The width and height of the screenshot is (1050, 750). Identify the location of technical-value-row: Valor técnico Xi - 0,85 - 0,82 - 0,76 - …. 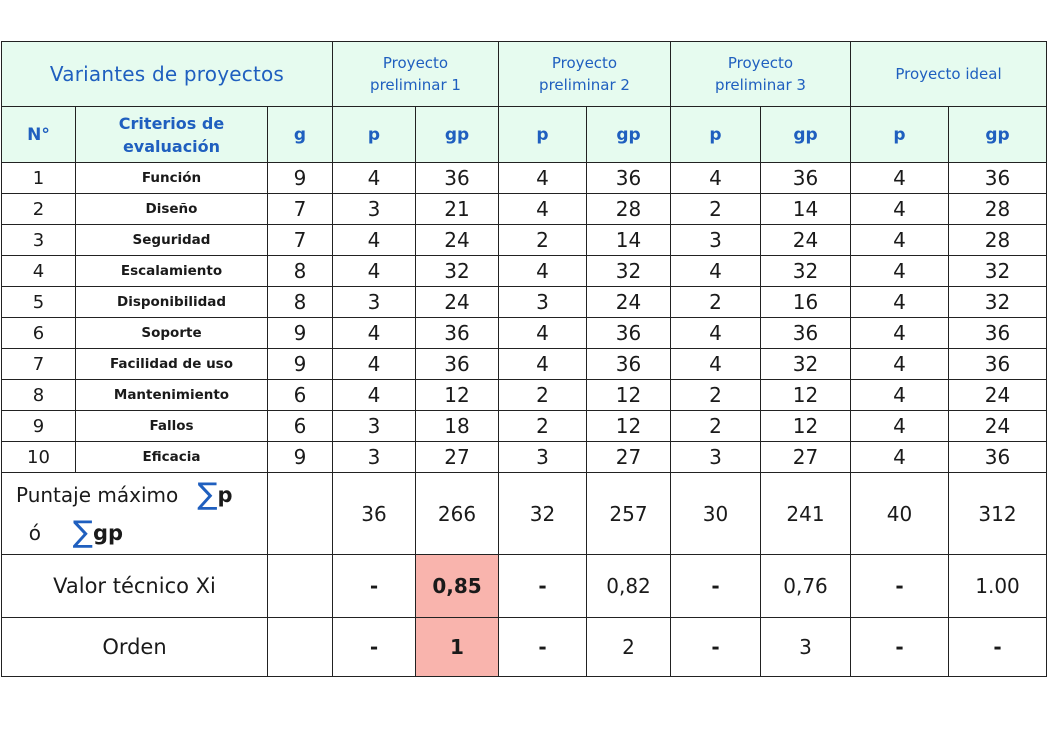
(524, 586).